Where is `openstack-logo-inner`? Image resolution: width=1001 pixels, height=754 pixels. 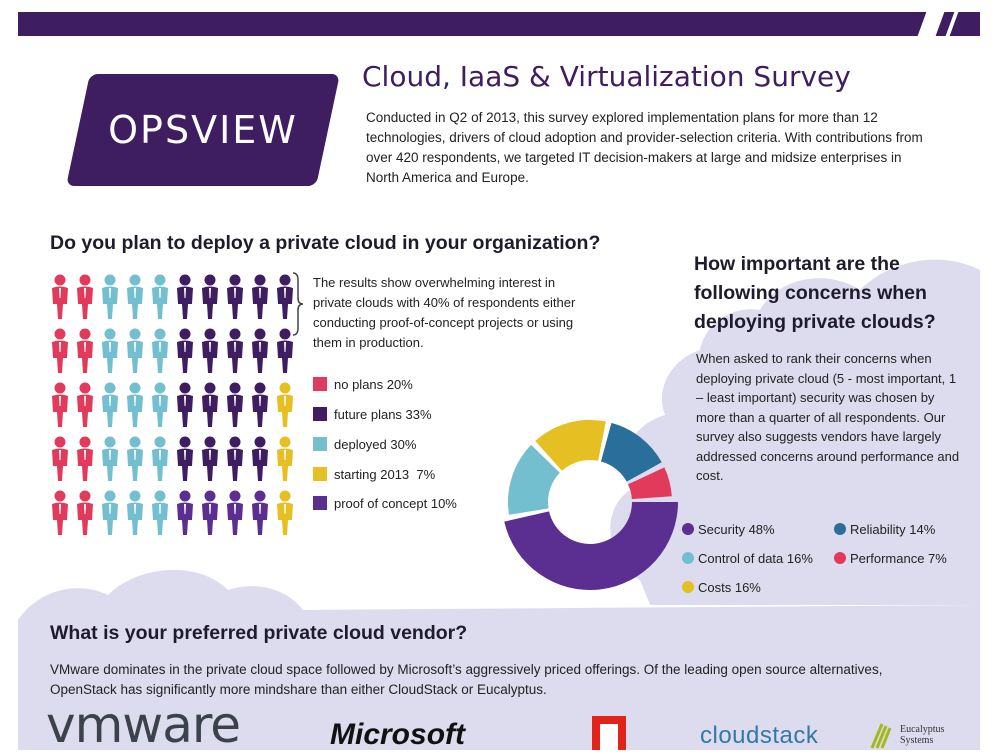
openstack-logo-inner is located at coordinates (609, 737).